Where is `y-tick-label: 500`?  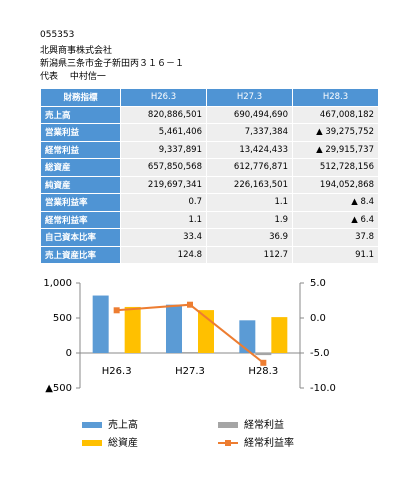
y-tick-label: 500 is located at coordinates (62, 318).